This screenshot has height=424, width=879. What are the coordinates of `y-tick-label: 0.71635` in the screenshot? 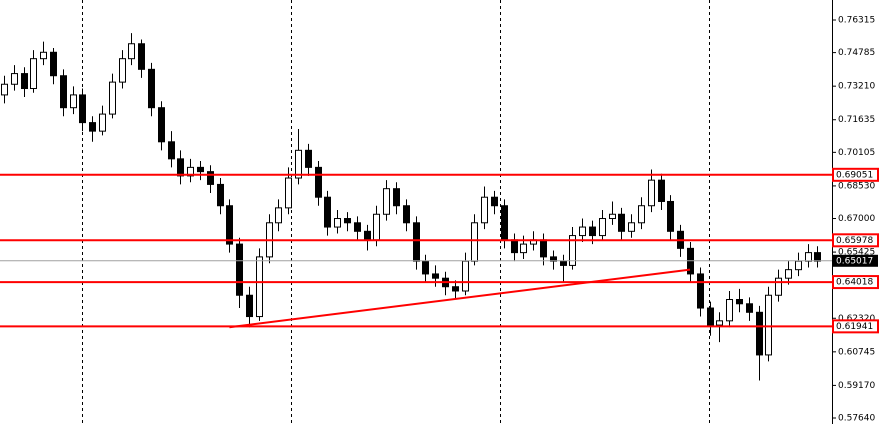 It's located at (856, 120).